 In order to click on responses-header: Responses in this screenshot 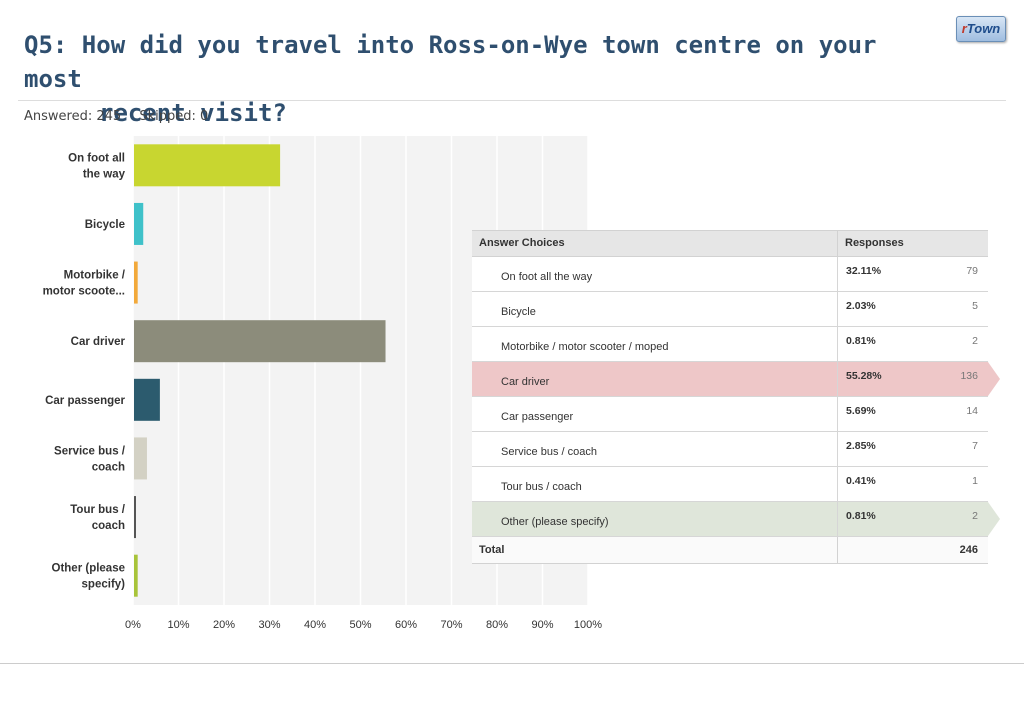, I will do `click(874, 243)`.